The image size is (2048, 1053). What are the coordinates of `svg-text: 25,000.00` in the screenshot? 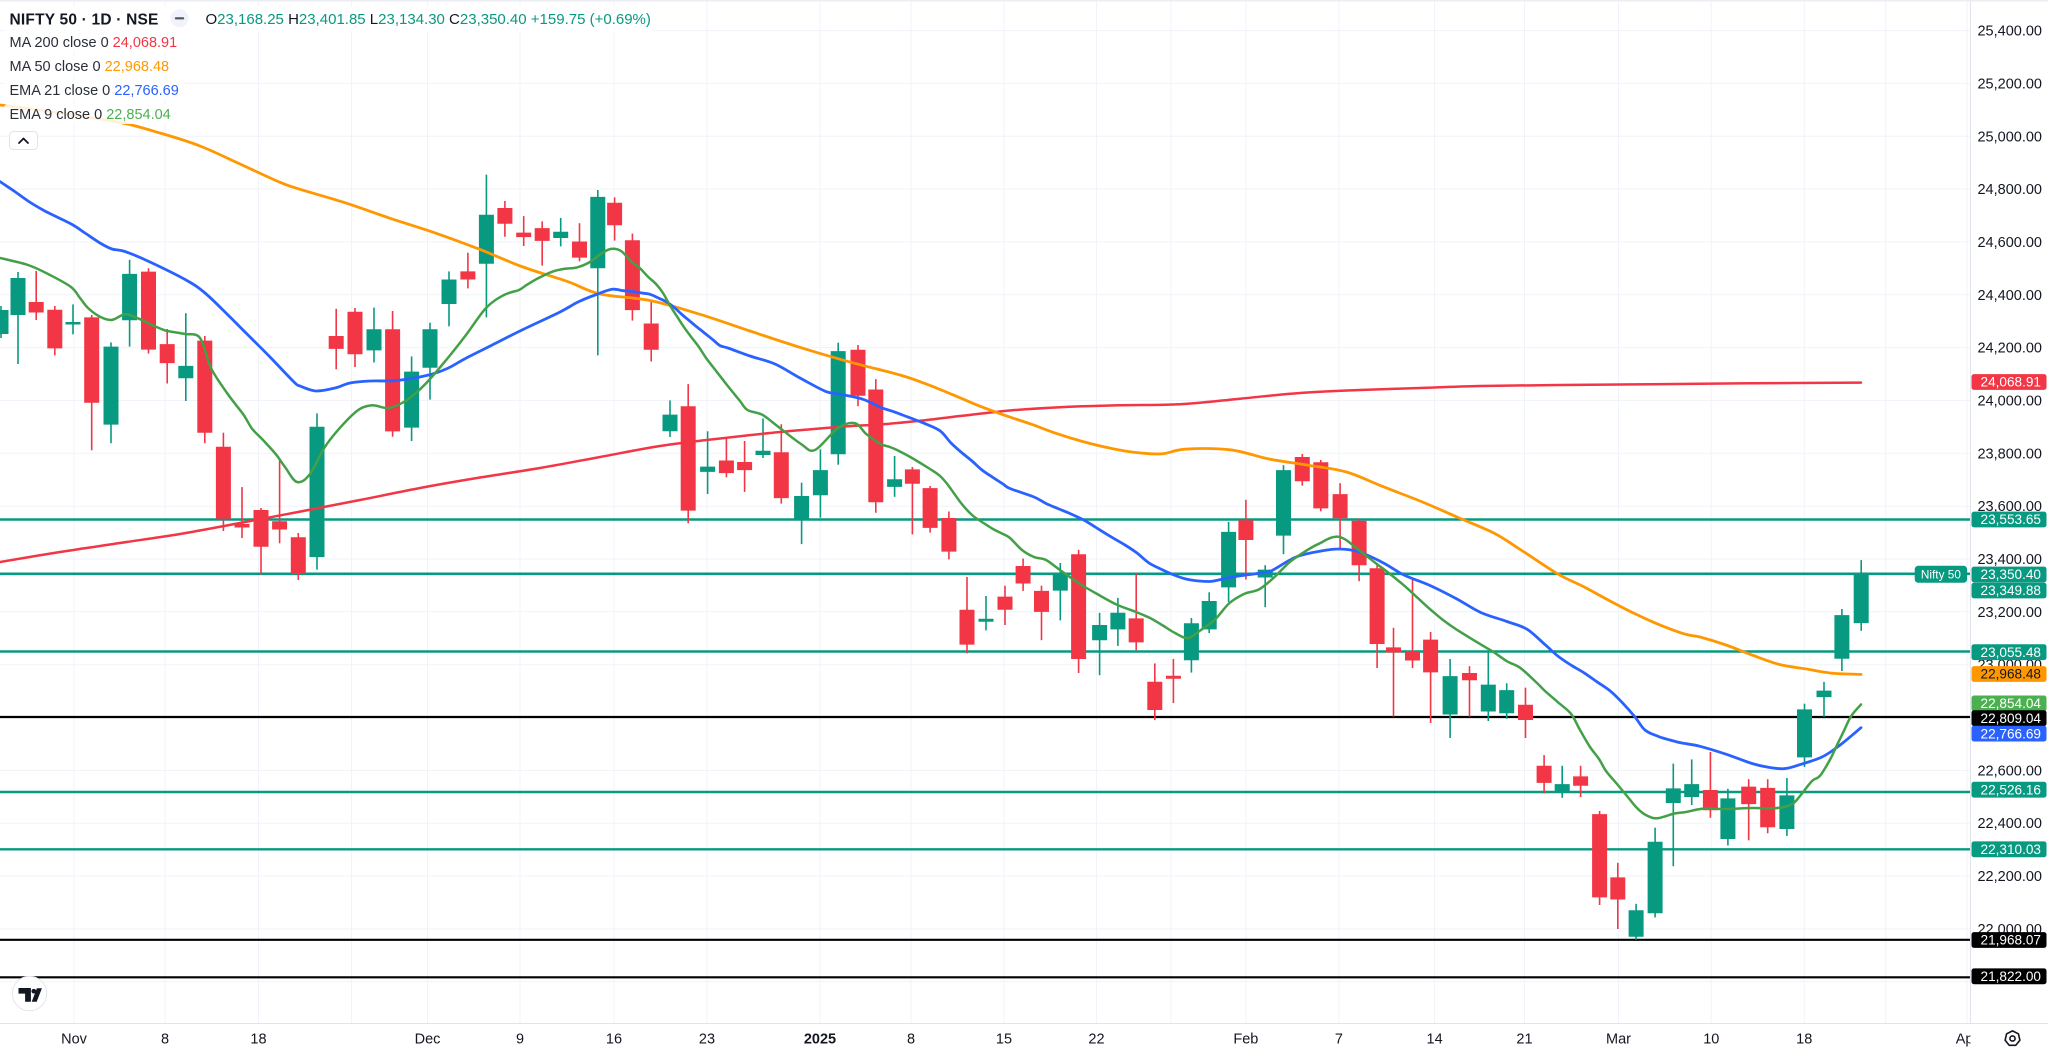 It's located at (2009, 137).